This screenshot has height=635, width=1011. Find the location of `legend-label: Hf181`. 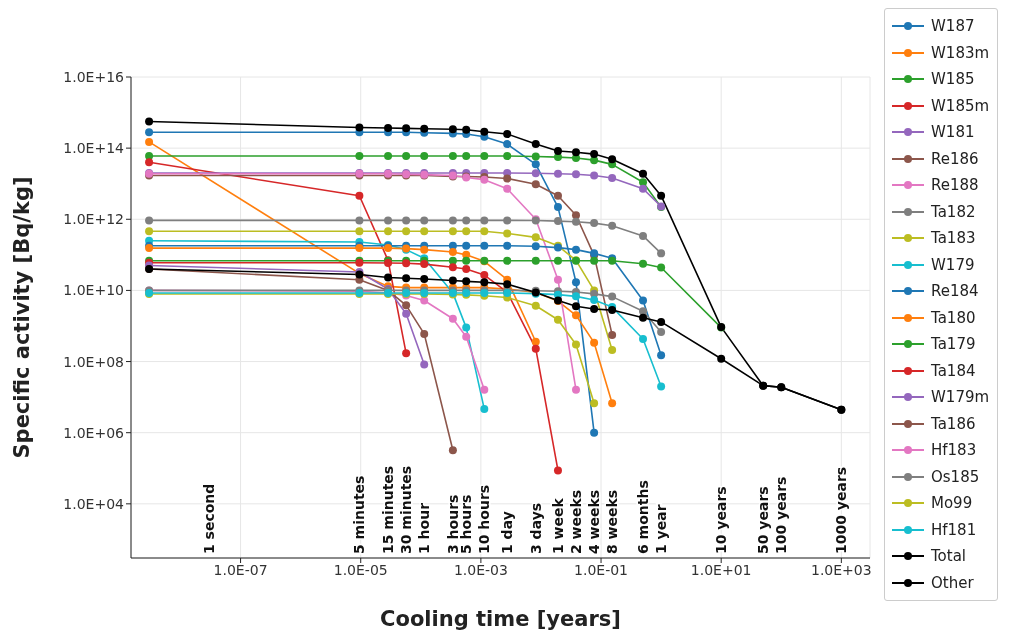

legend-label: Hf181 is located at coordinates (954, 529).